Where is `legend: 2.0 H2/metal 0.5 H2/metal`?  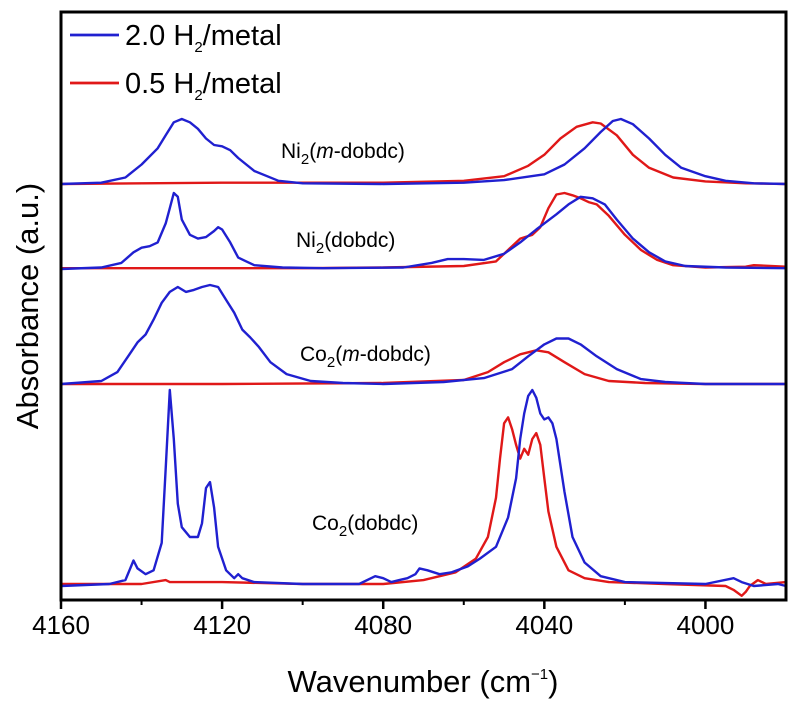 legend: 2.0 H2/metal 0.5 H2/metal is located at coordinates (176, 62).